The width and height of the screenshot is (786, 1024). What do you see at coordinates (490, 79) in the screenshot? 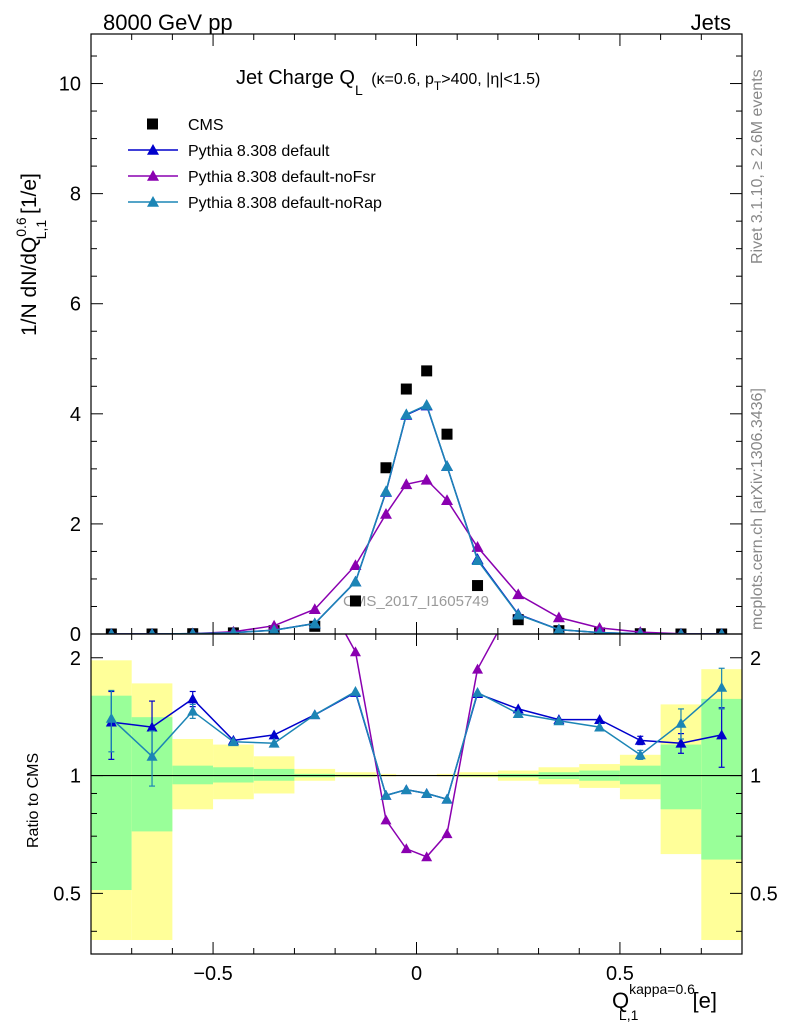
I see `plot-title-end: >400, |η|<1.5)` at bounding box center [490, 79].